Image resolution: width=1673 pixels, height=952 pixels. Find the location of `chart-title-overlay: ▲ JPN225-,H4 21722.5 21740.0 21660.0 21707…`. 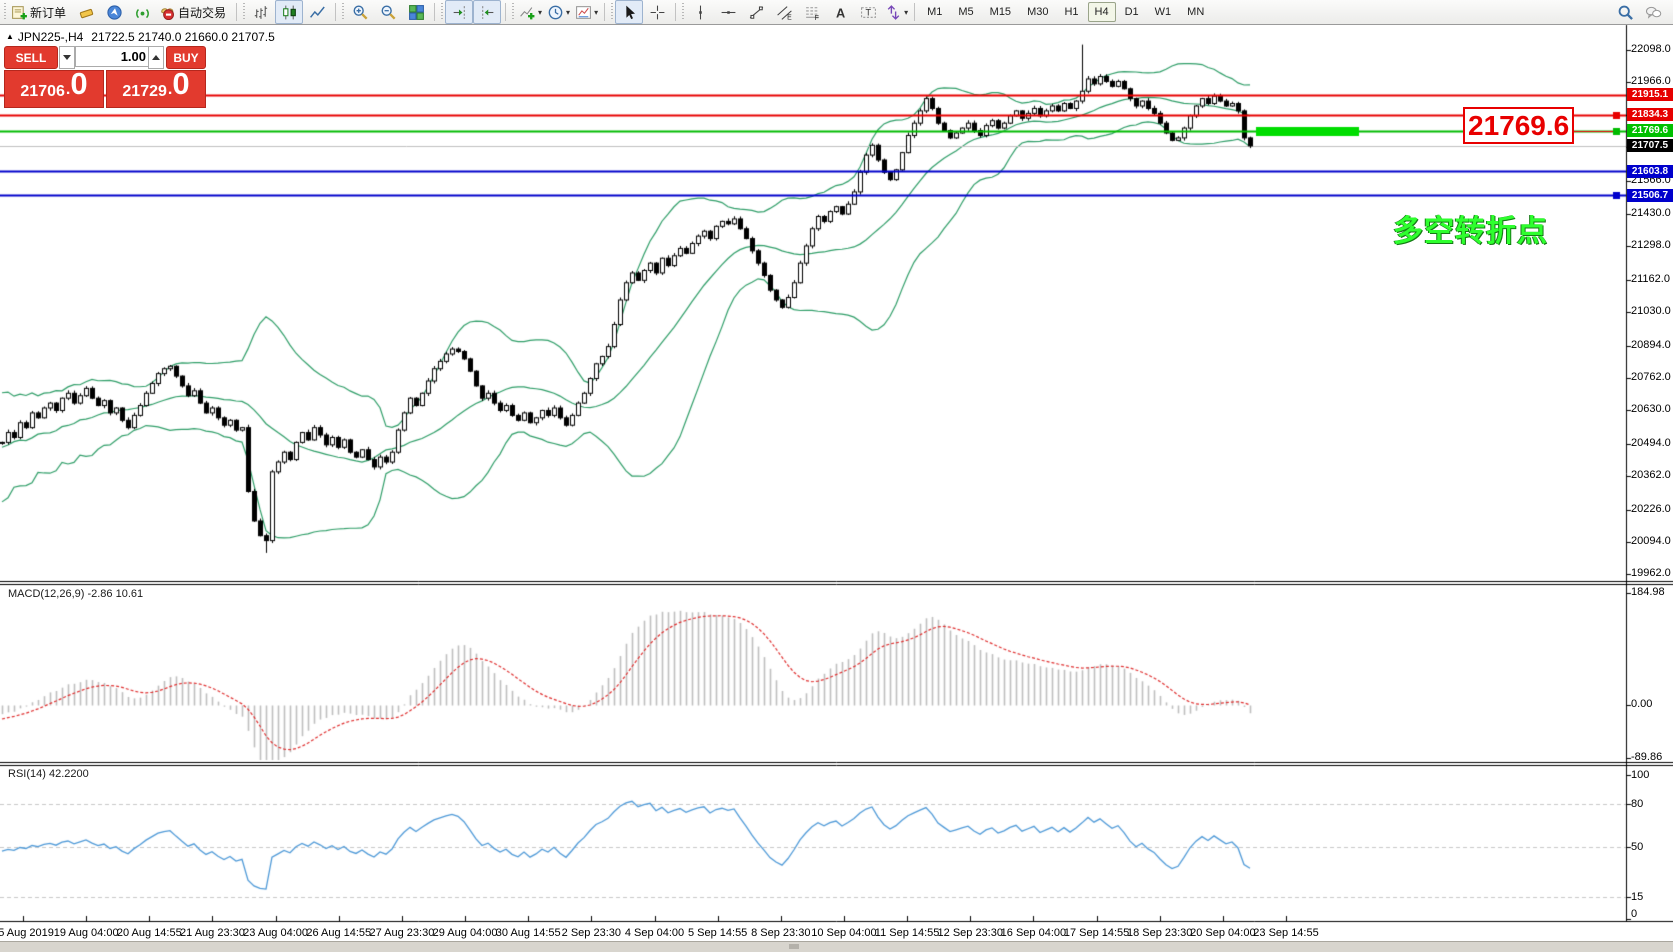

chart-title-overlay: ▲ JPN225-,H4 21722.5 21740.0 21660.0 21707… is located at coordinates (140, 37).